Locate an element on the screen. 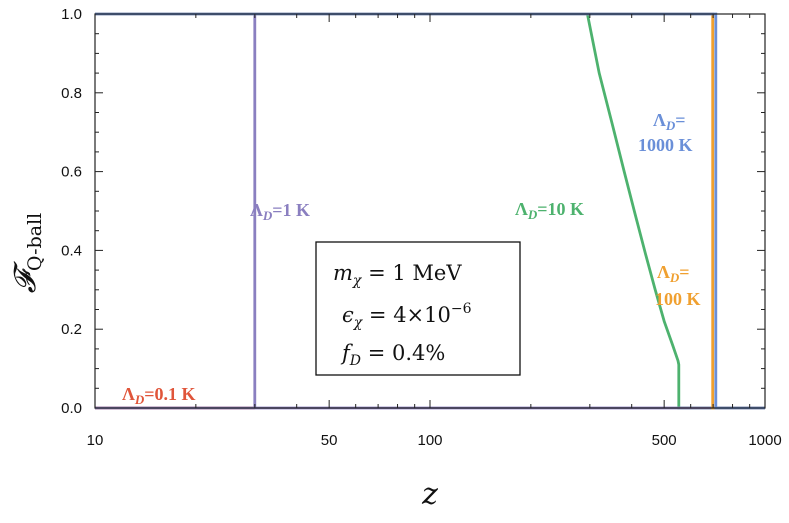 The image size is (789, 523). series-label-1000K: ΛD= is located at coordinates (669, 121).